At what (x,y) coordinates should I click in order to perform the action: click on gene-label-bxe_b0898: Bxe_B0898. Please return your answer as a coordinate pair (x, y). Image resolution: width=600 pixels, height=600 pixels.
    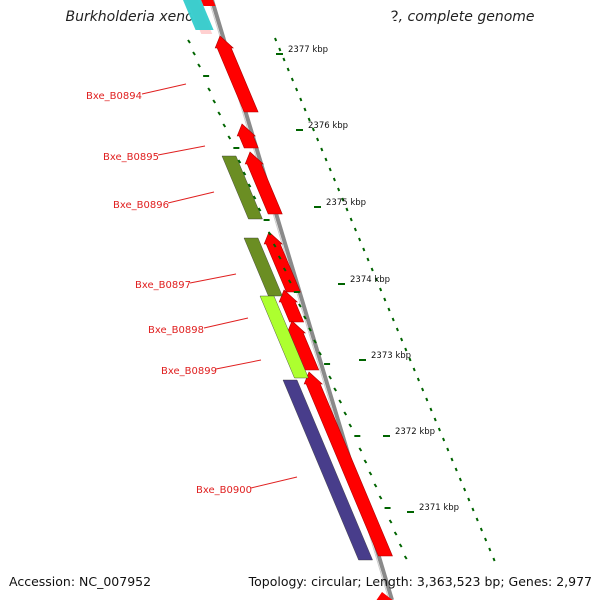
    Looking at the image, I should click on (176, 330).